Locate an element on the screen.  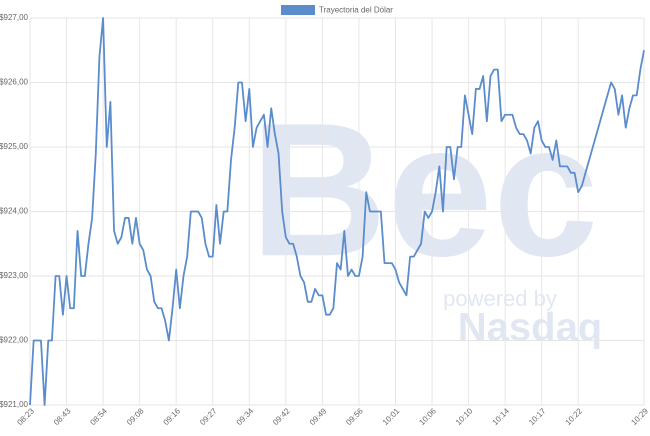
y-tick-label: $922,00 is located at coordinates (14, 340).